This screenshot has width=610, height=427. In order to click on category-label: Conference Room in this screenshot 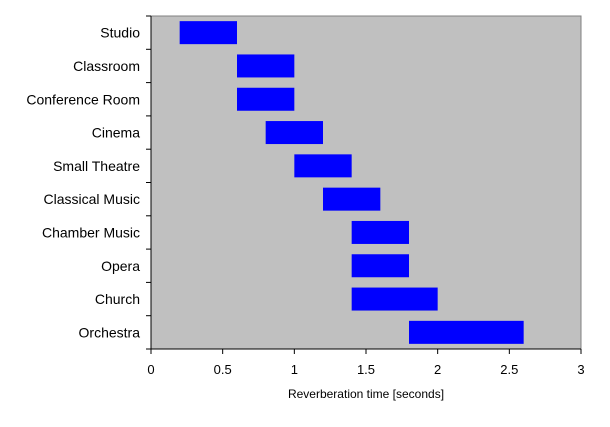, I will do `click(83, 99)`.